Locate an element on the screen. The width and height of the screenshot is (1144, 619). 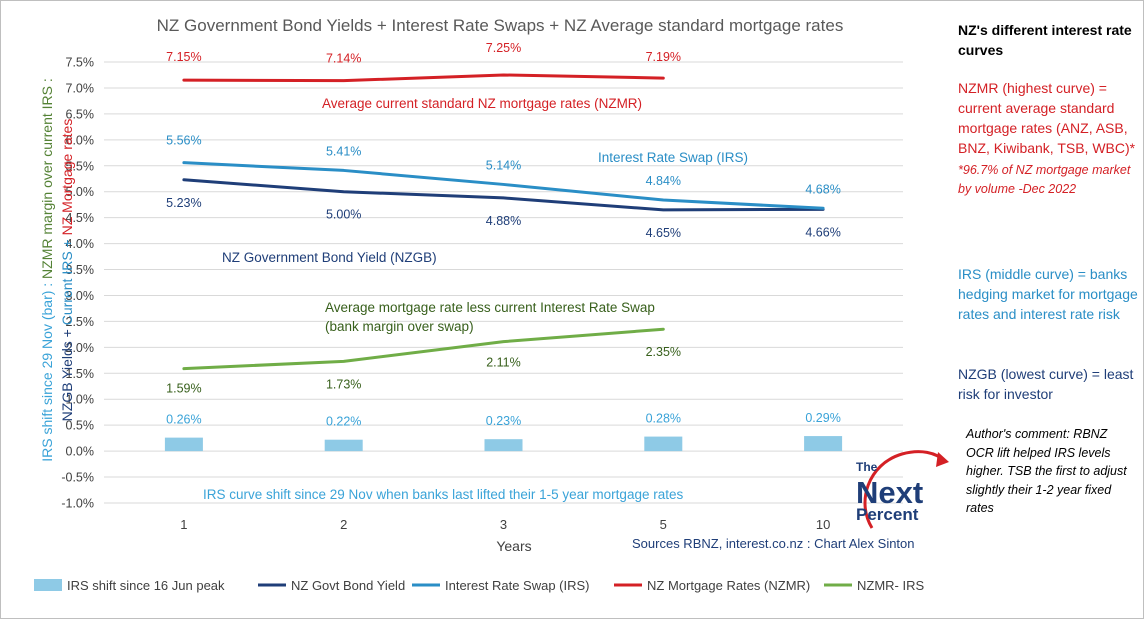
data-label: 0.28% is located at coordinates (663, 419).